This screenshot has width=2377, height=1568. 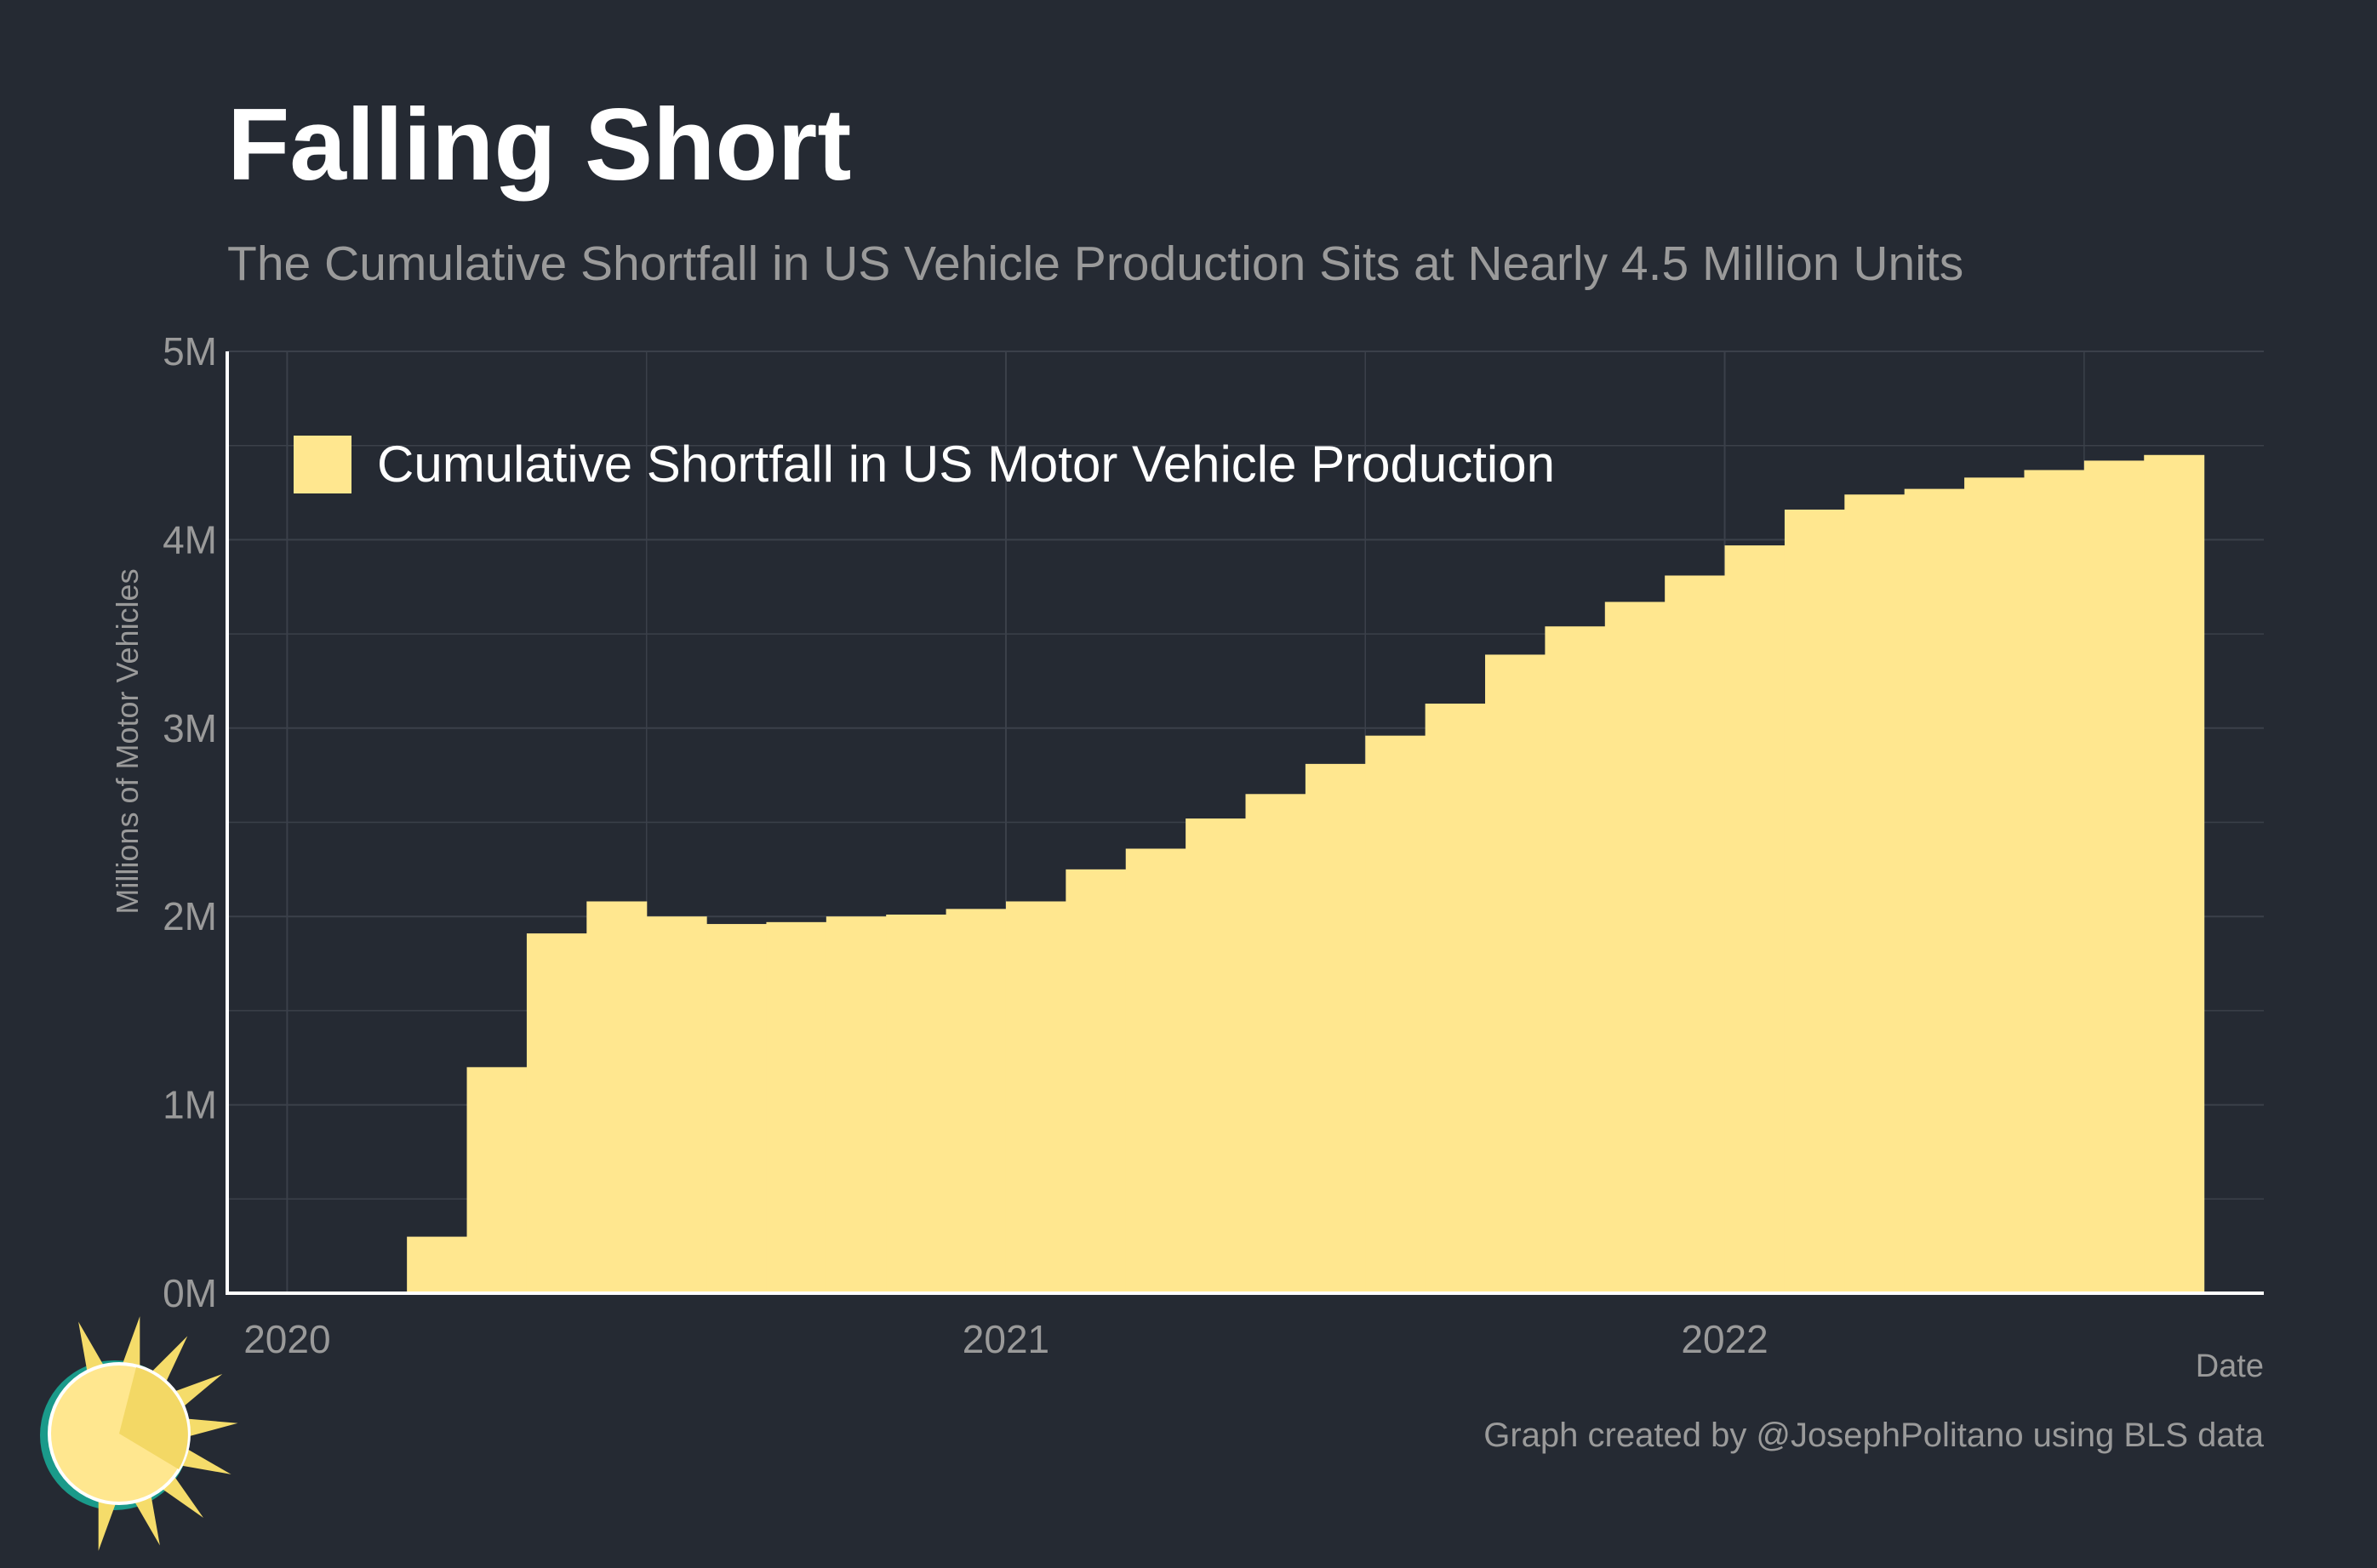 What do you see at coordinates (190, 728) in the screenshot?
I see `y-tick-label: 3M` at bounding box center [190, 728].